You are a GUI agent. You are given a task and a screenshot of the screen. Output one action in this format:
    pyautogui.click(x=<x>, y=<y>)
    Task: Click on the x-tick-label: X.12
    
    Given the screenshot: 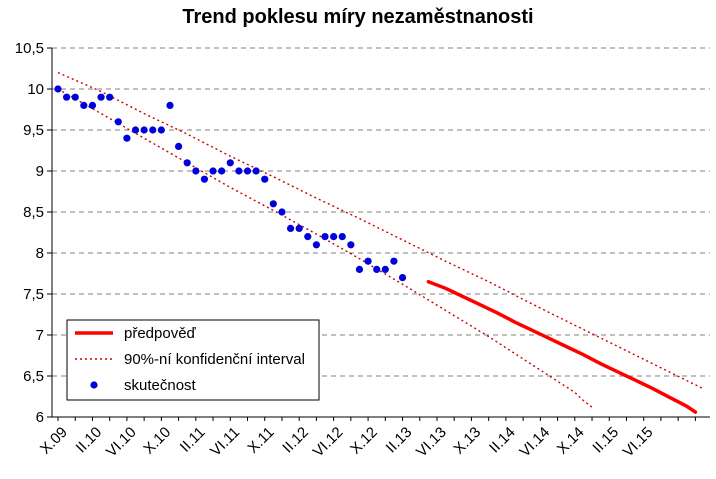 What is the action you would take?
    pyautogui.click(x=364, y=441)
    